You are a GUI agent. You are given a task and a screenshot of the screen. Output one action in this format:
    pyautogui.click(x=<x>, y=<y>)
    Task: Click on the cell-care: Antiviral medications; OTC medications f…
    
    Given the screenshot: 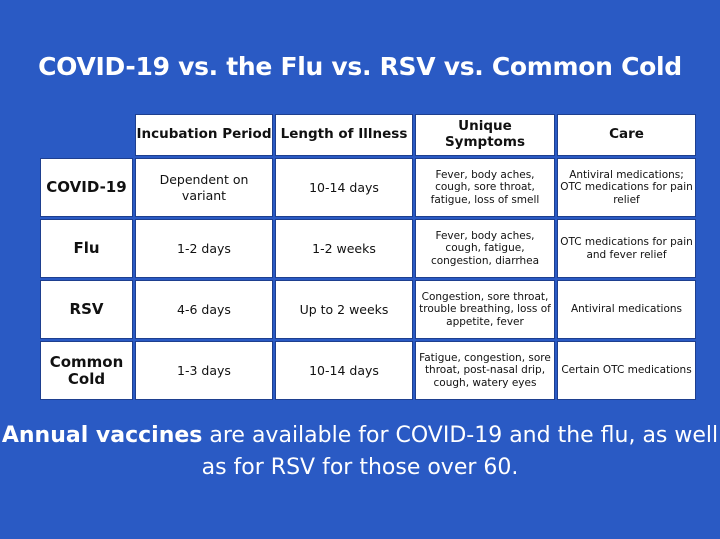 What is the action you would take?
    pyautogui.click(x=626, y=187)
    